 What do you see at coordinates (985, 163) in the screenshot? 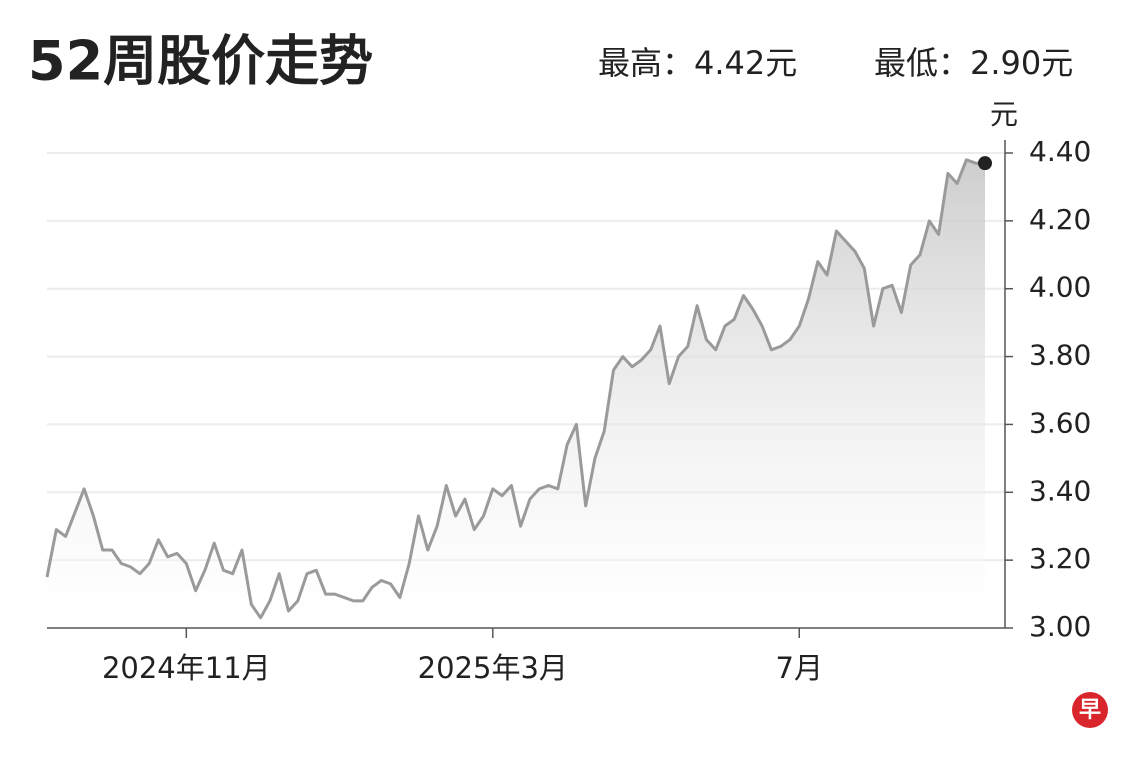
I see `end-point` at bounding box center [985, 163].